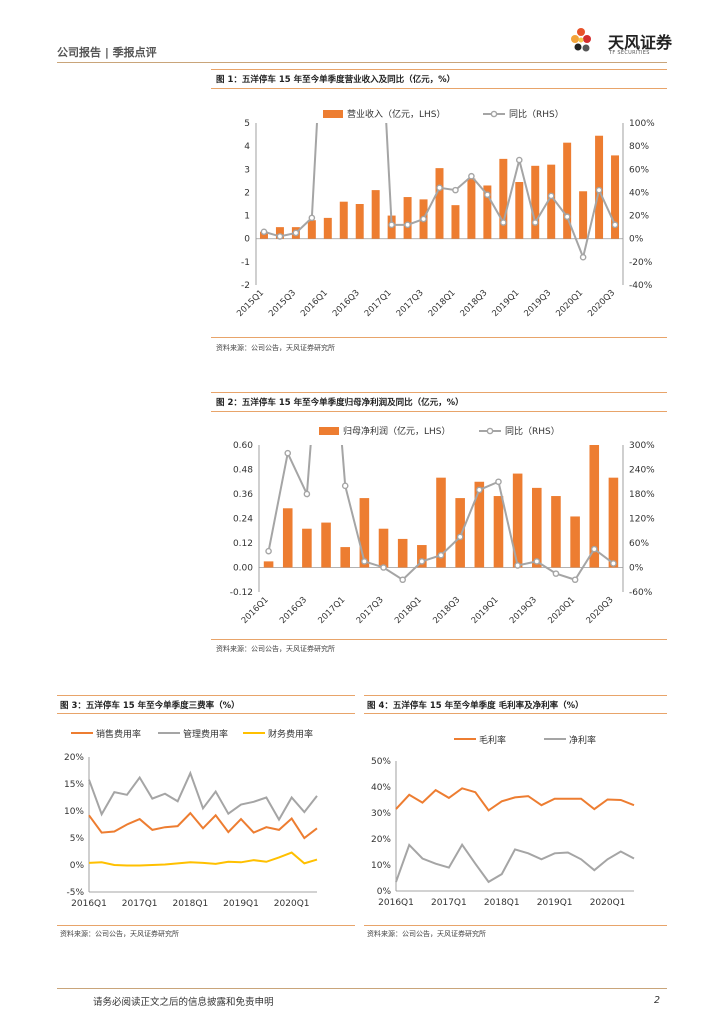 The width and height of the screenshot is (724, 1024). What do you see at coordinates (608, 903) in the screenshot?
I see `x-tick-label: 2020Q1` at bounding box center [608, 903].